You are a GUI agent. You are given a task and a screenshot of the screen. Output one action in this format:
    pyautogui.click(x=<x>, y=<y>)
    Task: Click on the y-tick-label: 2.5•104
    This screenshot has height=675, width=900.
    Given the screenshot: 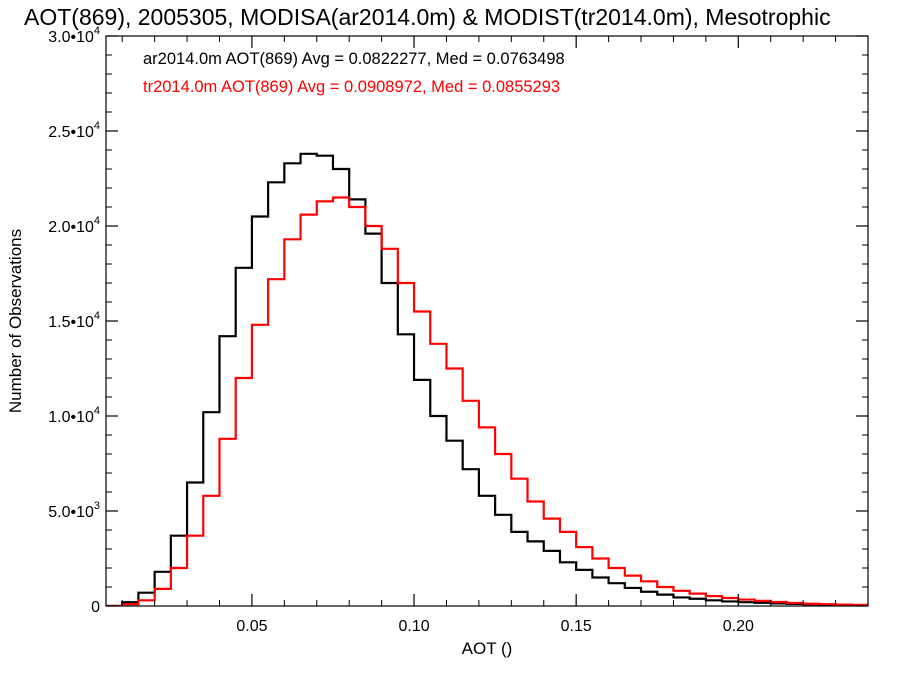 What is the action you would take?
    pyautogui.click(x=74, y=130)
    